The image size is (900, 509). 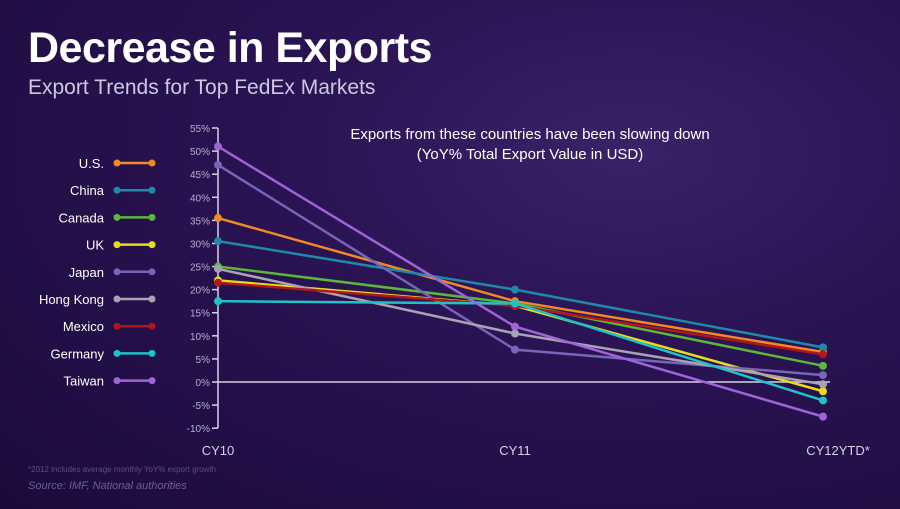 What do you see at coordinates (78, 353) in the screenshot?
I see `legend-label: Germany` at bounding box center [78, 353].